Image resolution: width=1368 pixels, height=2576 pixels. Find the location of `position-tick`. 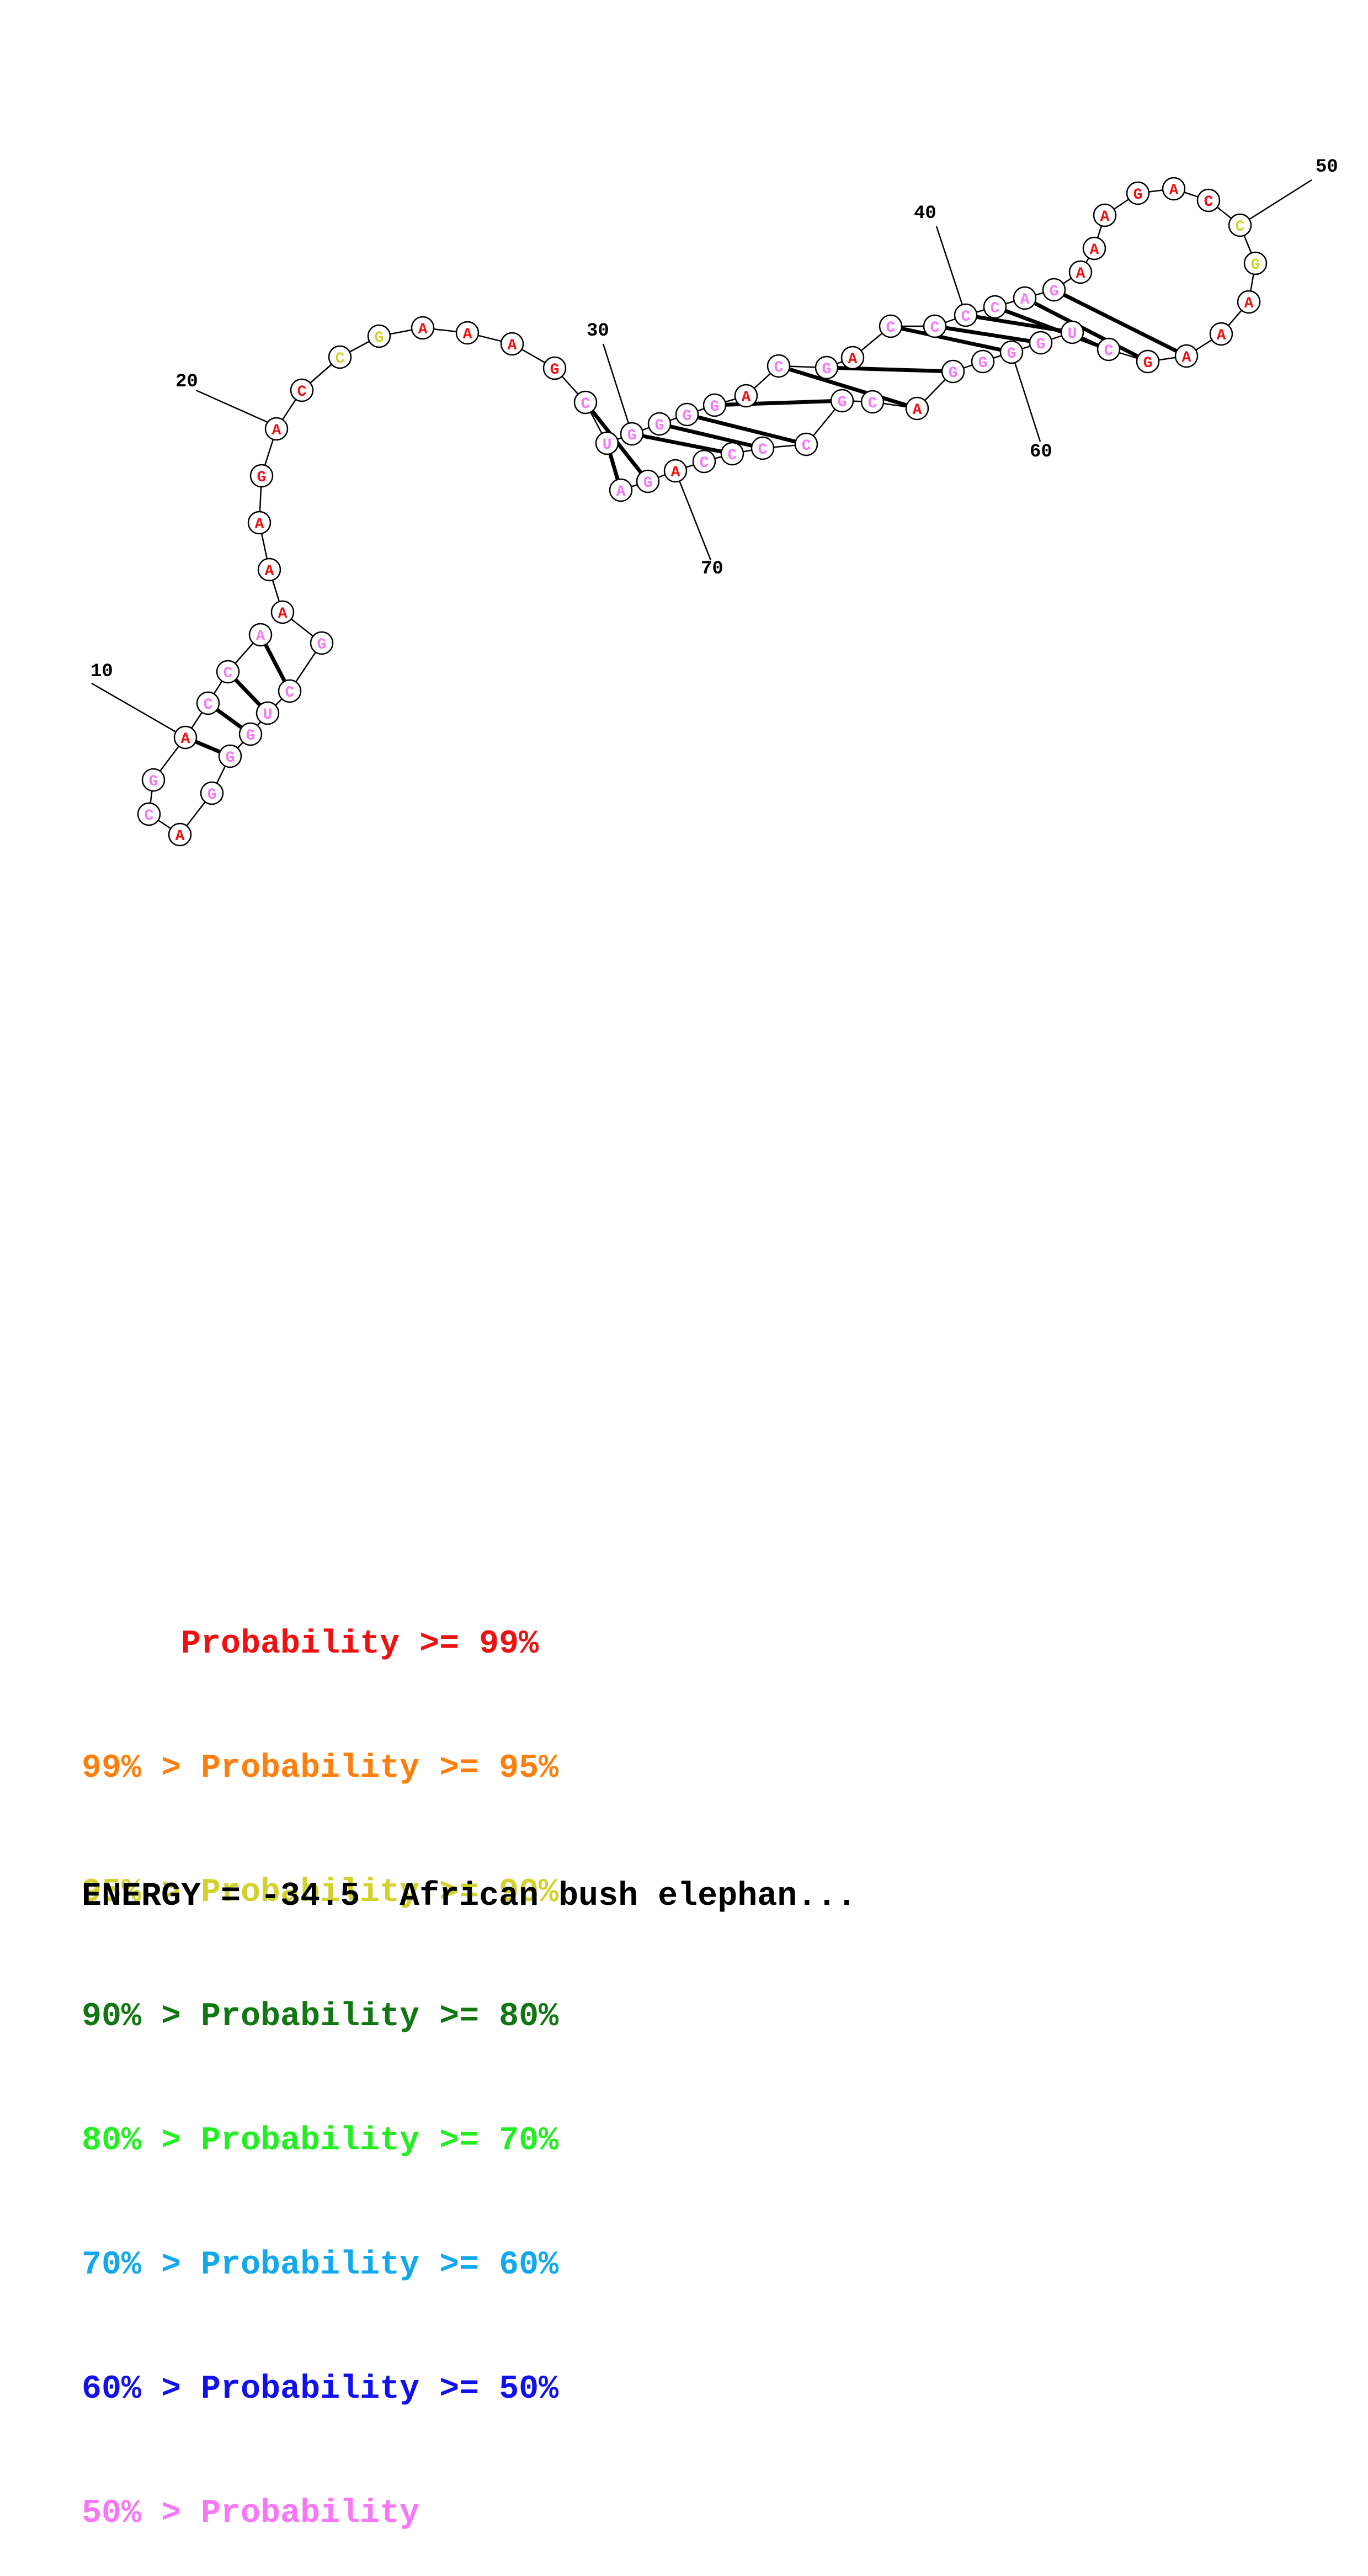

position-tick is located at coordinates (138, 710).